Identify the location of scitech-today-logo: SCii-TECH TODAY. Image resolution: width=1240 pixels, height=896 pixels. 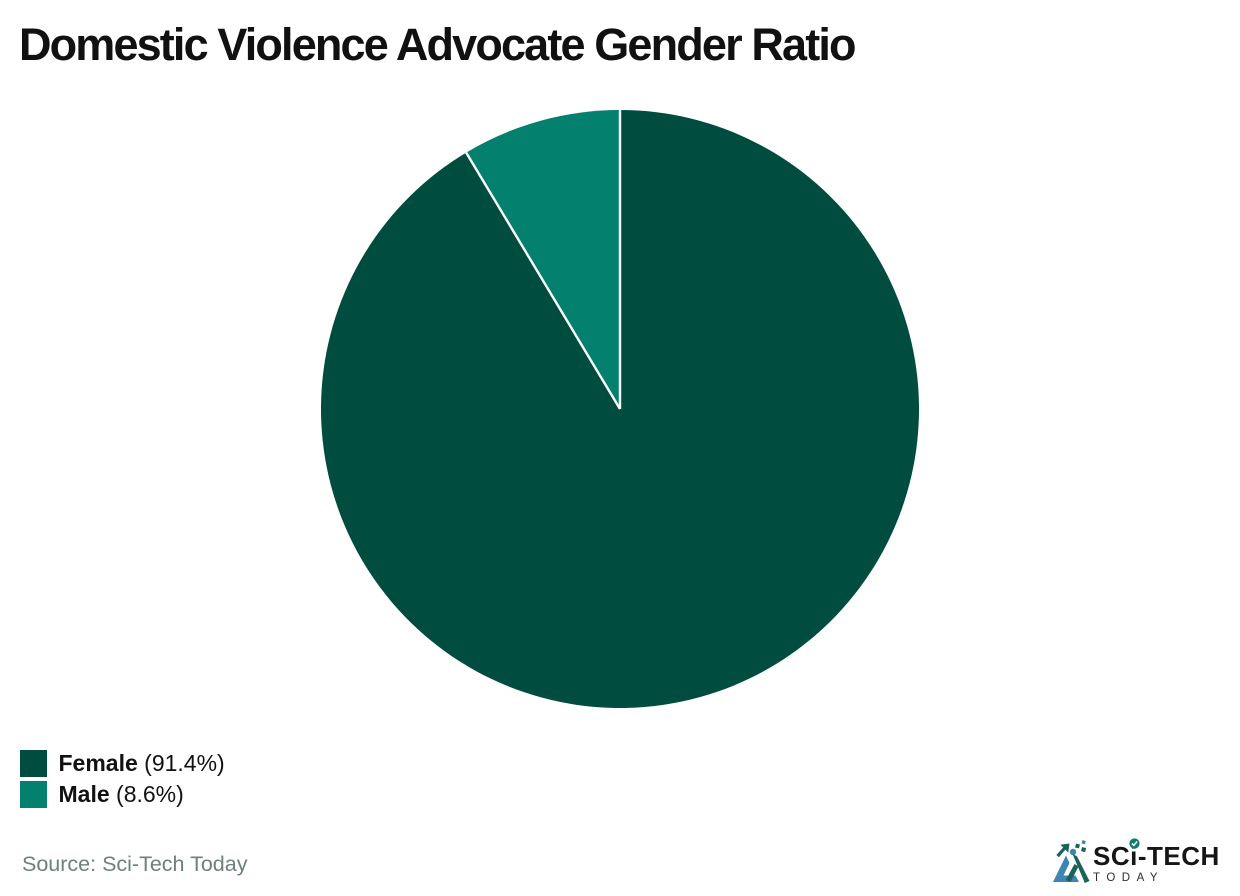
(1136, 861).